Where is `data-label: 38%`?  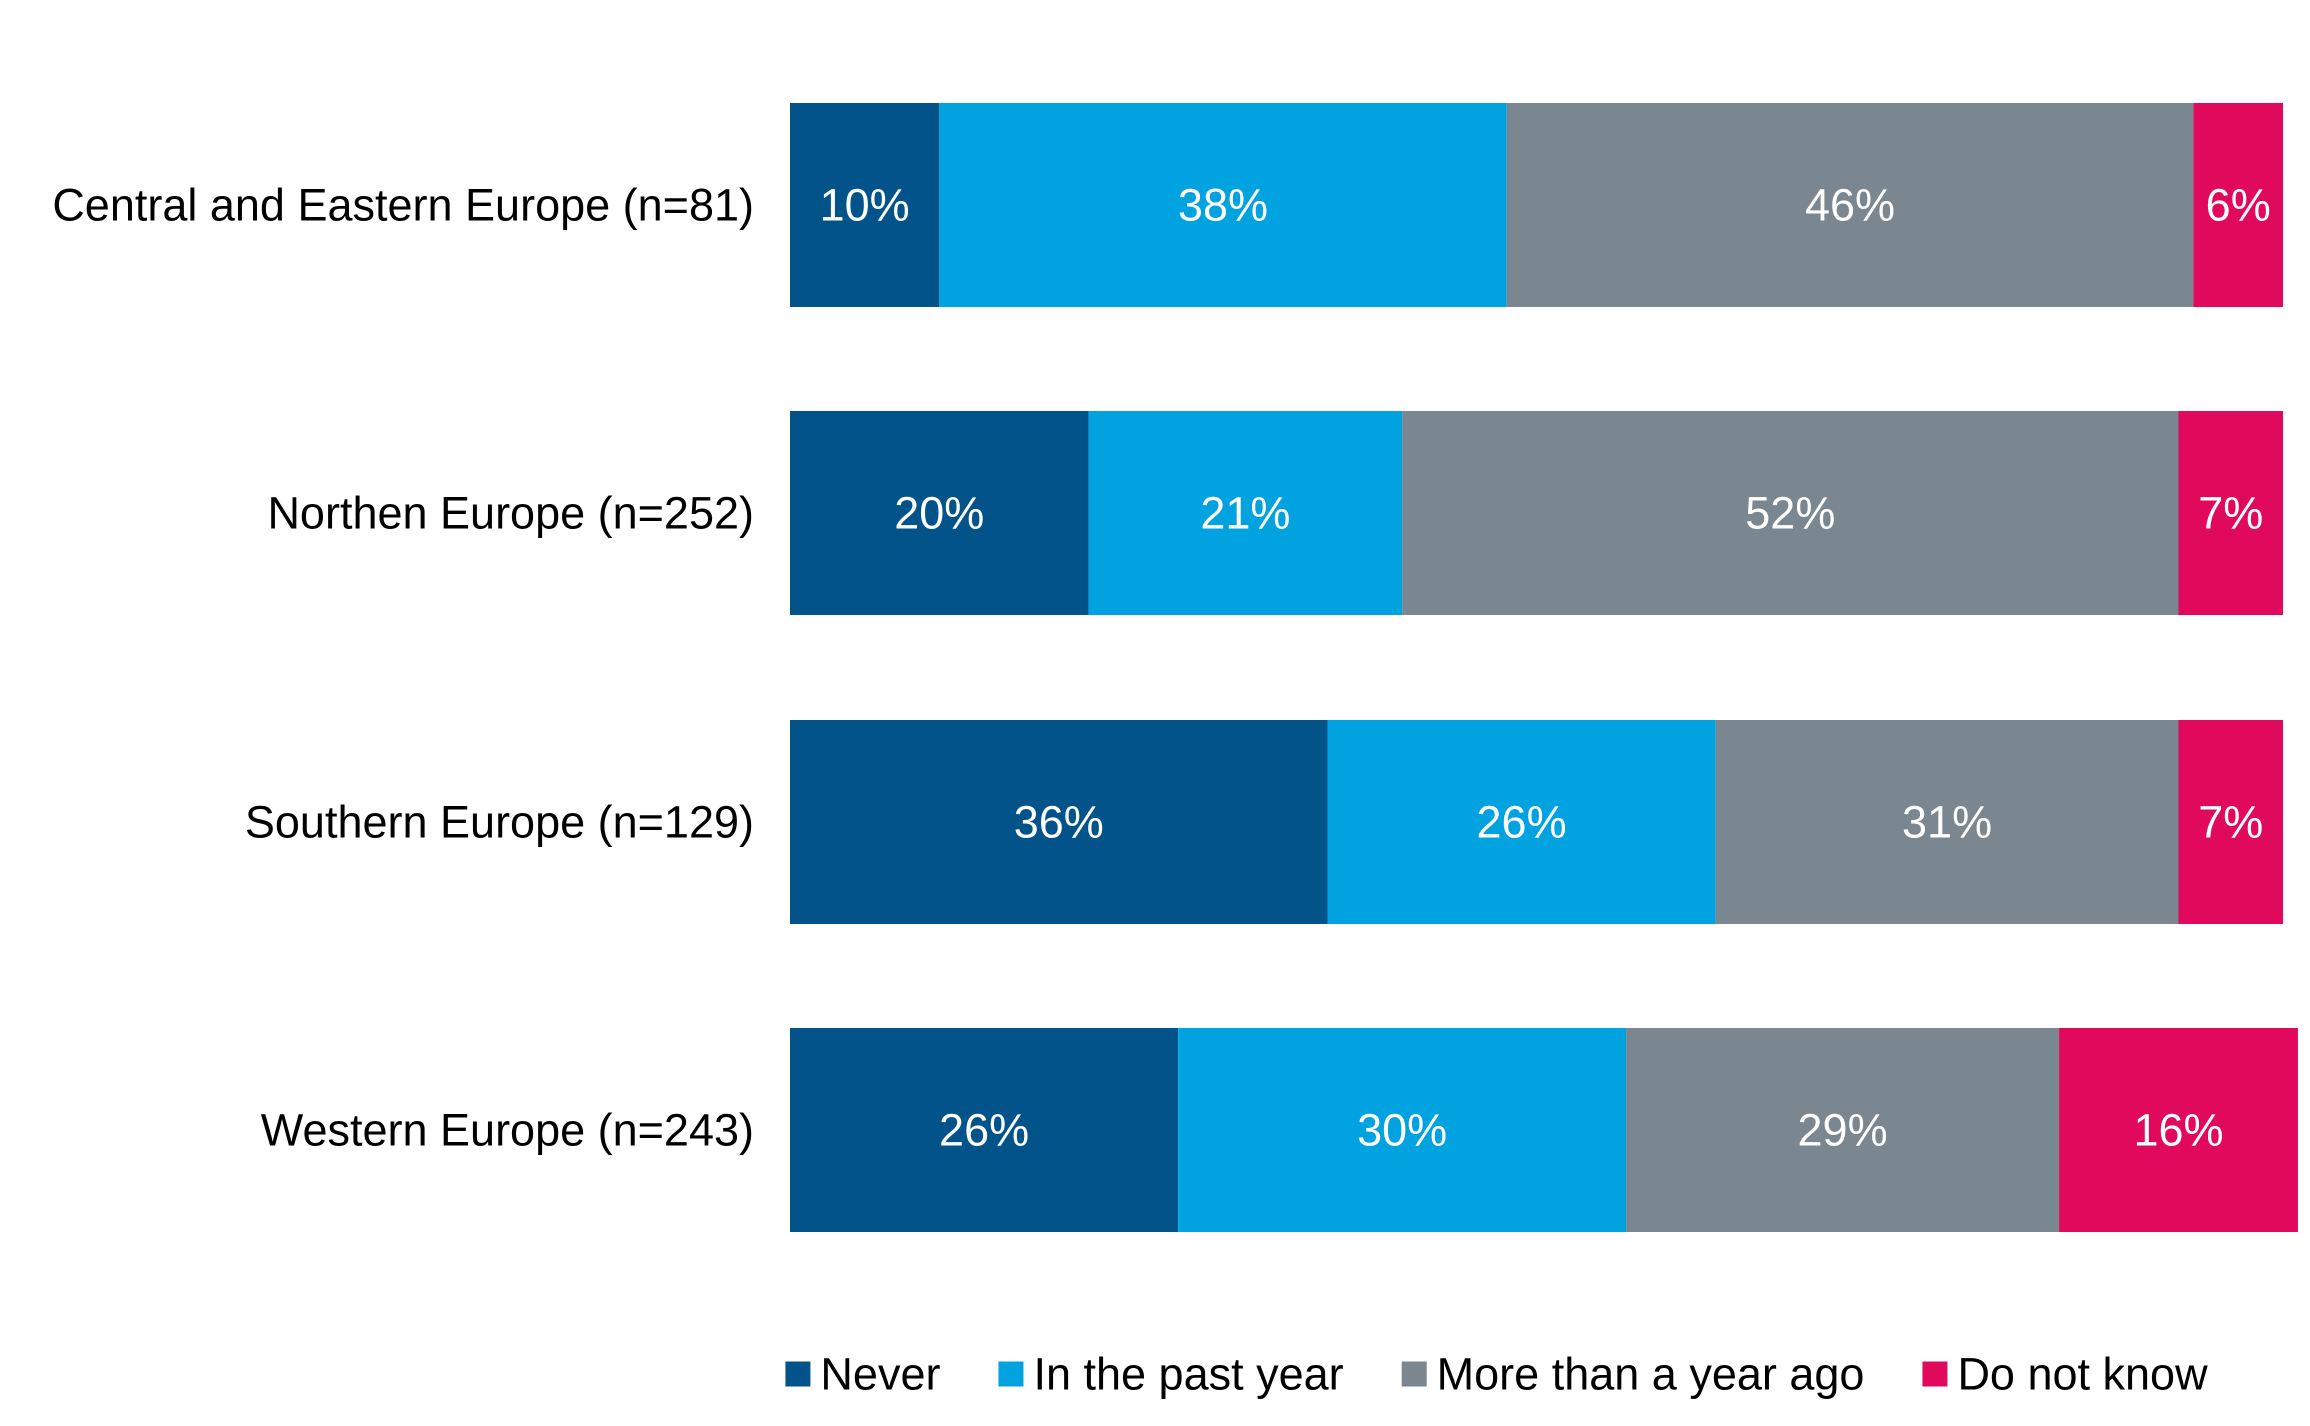
data-label: 38% is located at coordinates (1223, 205).